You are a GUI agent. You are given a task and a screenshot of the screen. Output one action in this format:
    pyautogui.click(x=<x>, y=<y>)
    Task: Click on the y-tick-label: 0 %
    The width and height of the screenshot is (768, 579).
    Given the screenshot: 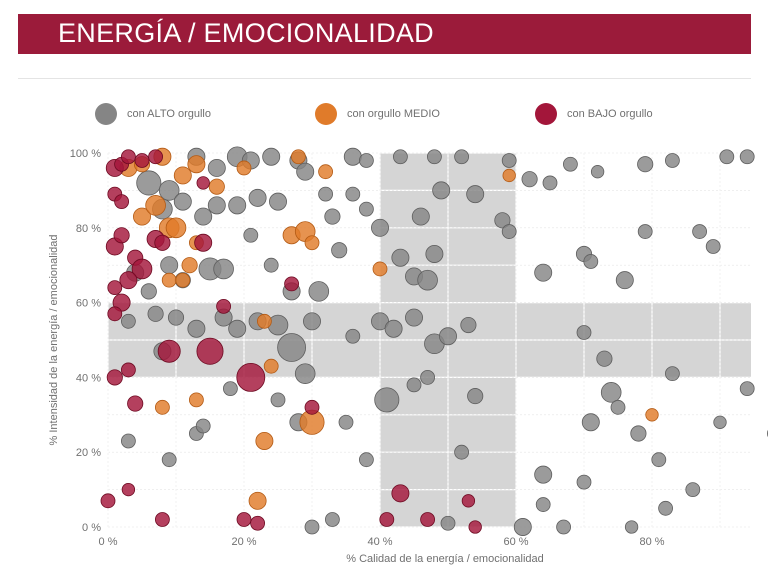 What is the action you would take?
    pyautogui.click(x=91, y=528)
    